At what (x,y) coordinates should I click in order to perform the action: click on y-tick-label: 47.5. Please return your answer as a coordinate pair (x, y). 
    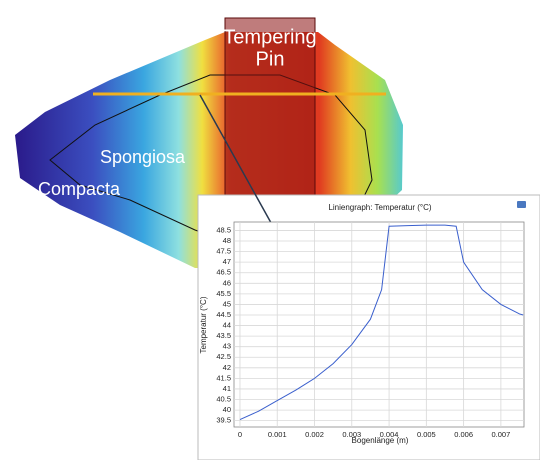
    Looking at the image, I should click on (223, 251).